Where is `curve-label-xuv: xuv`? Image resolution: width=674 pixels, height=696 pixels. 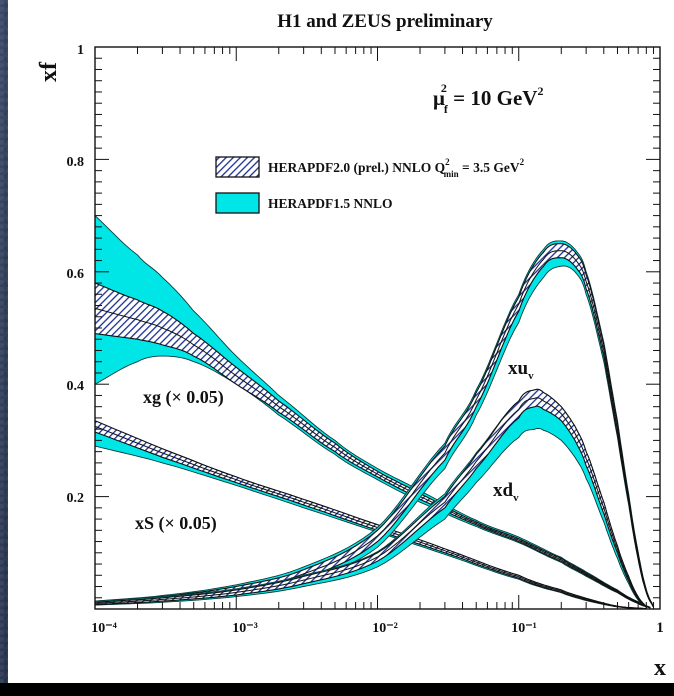
curve-label-xuv: xuv is located at coordinates (521, 370).